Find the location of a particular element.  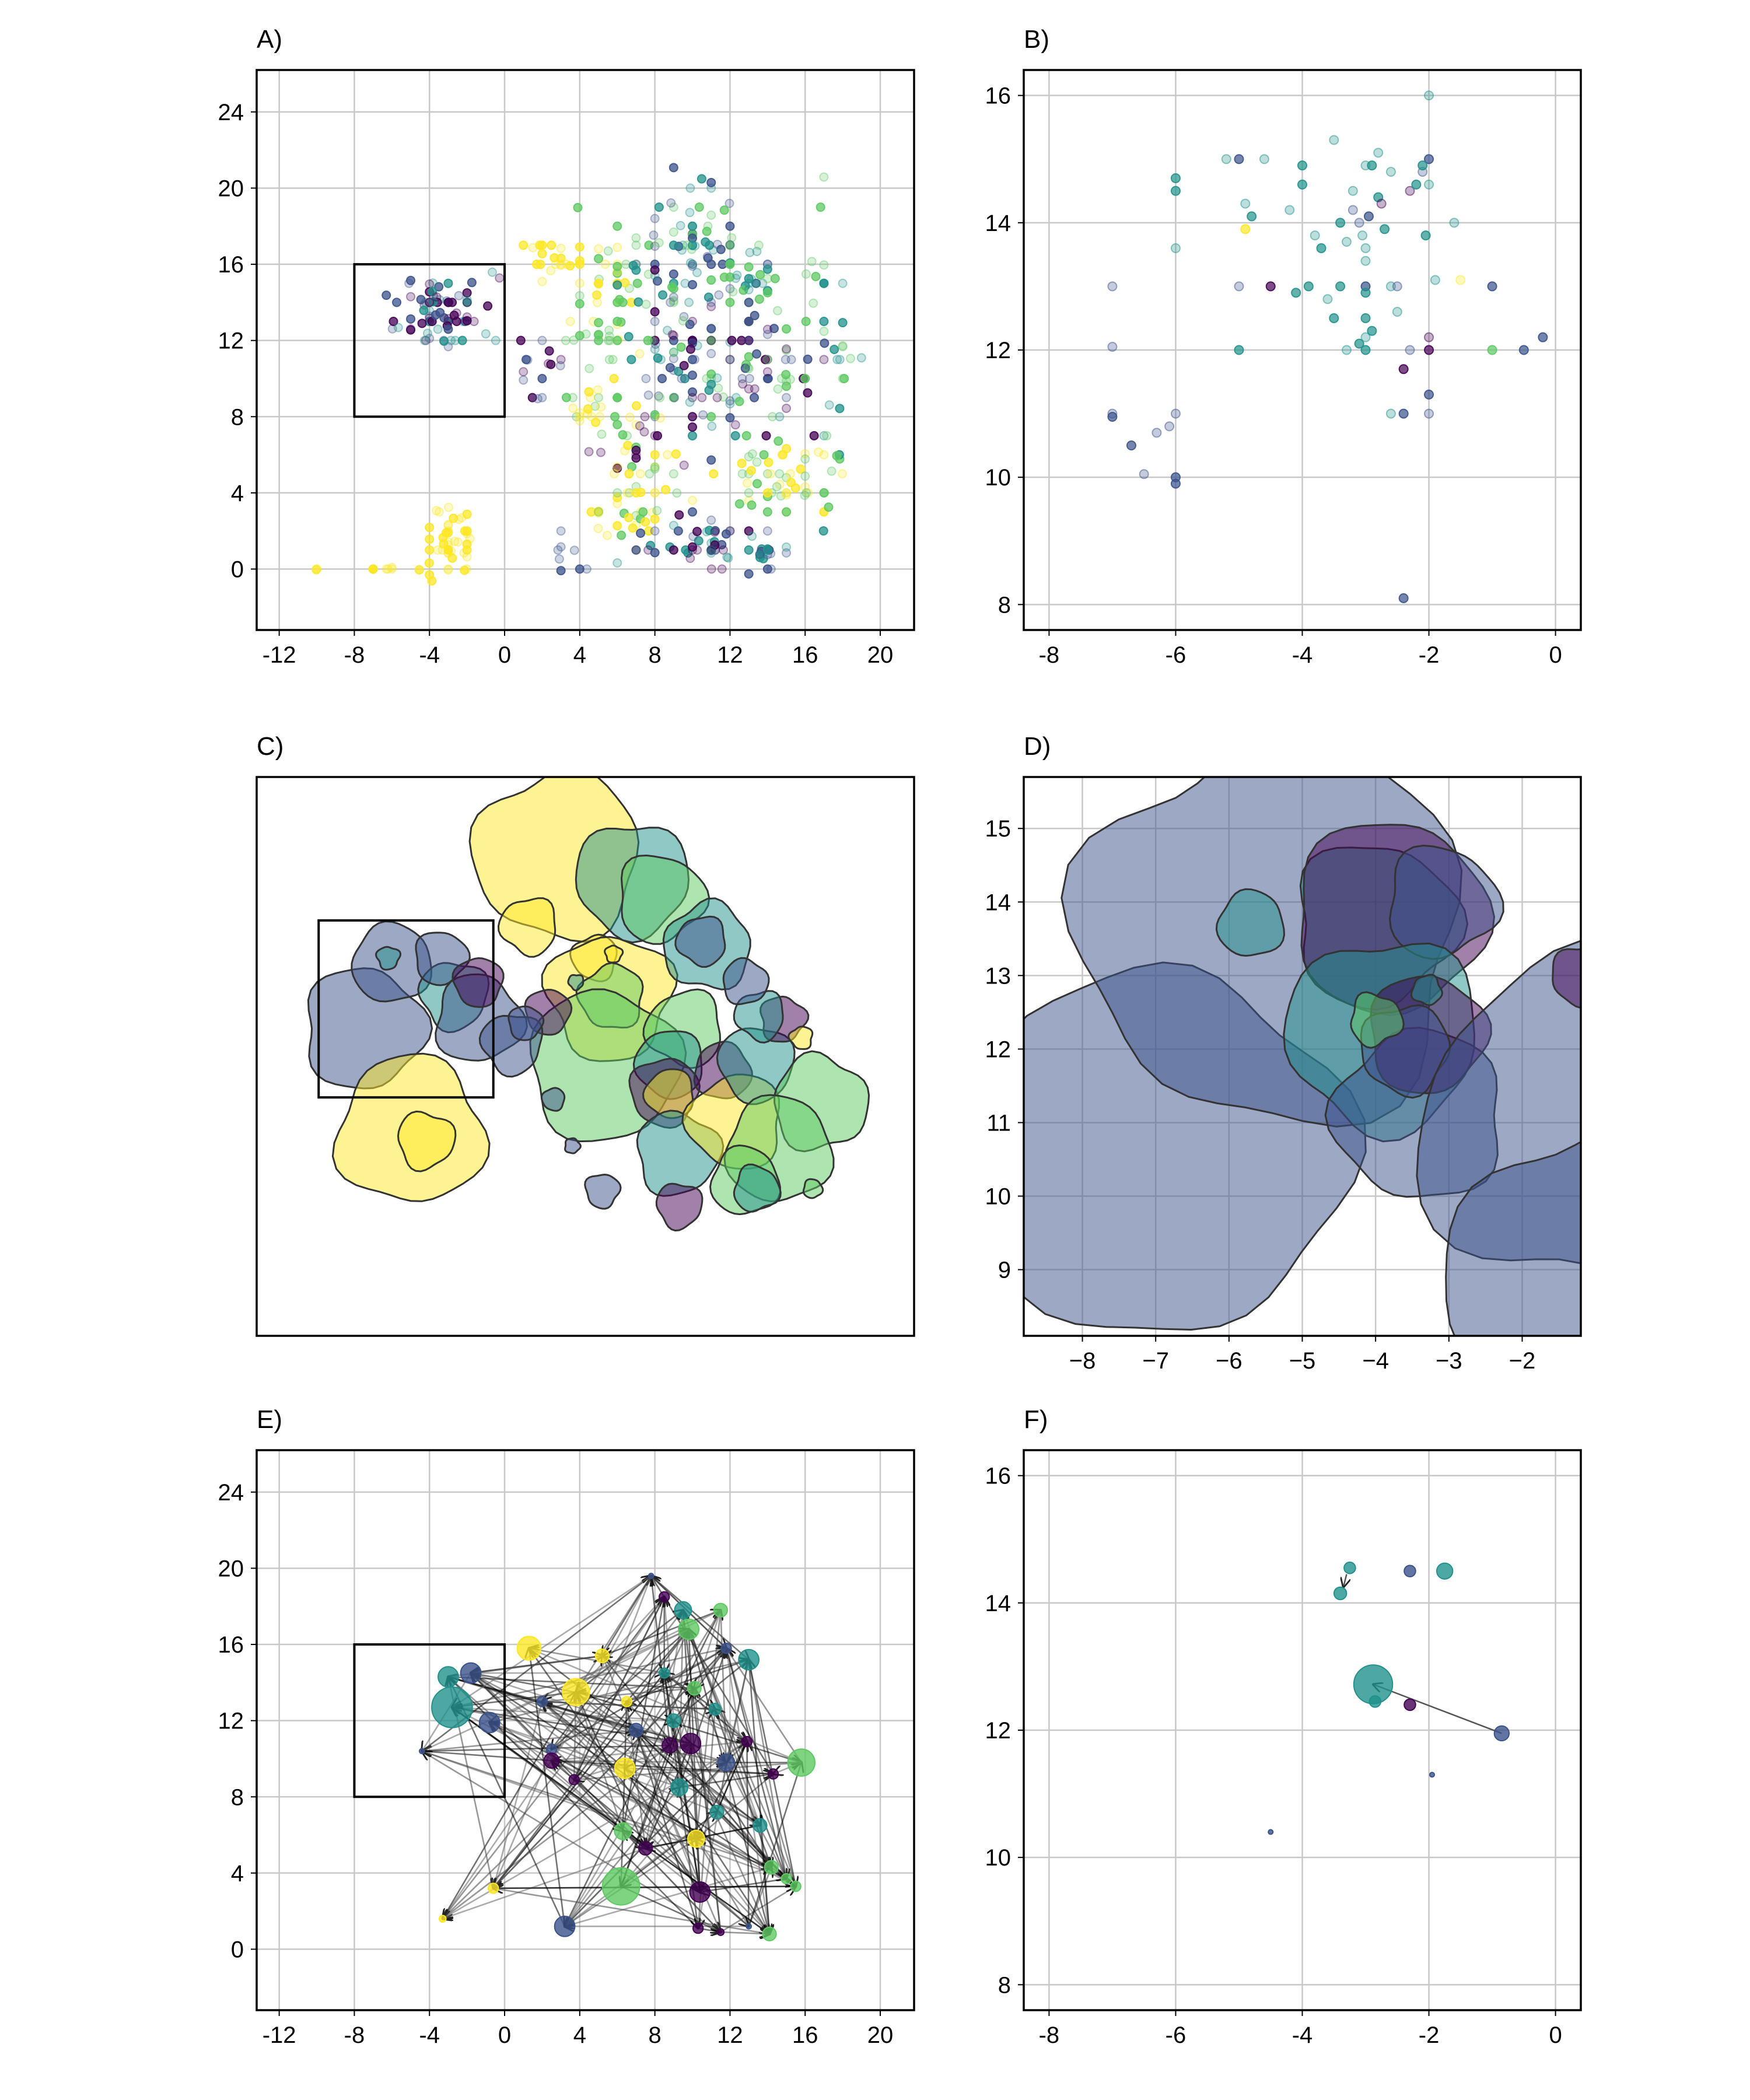

y-tick-label: 24 is located at coordinates (231, 1493).